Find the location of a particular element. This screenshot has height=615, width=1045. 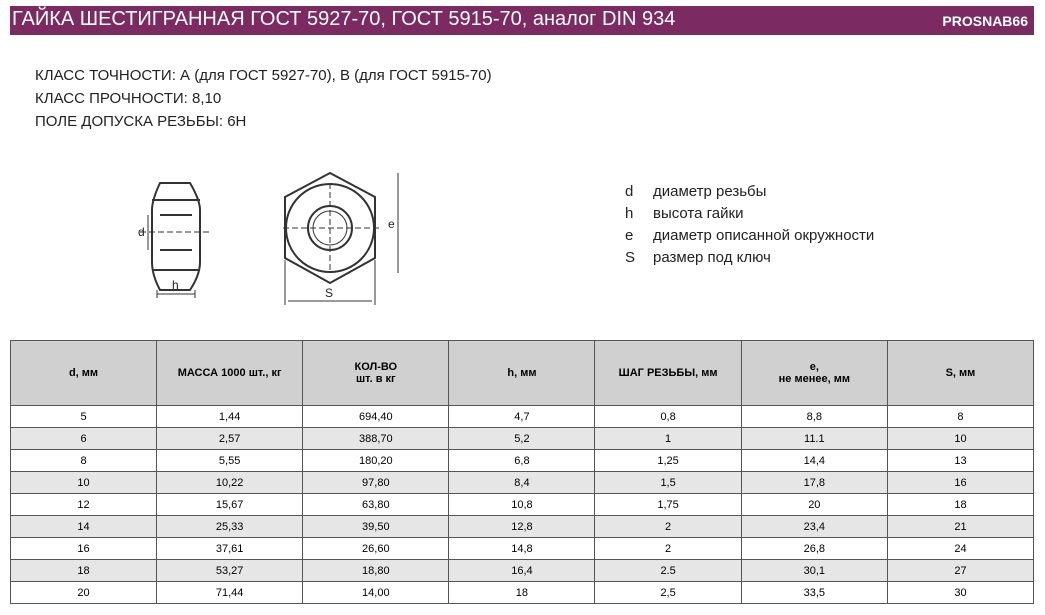

header-line: d, мм is located at coordinates (83, 373).